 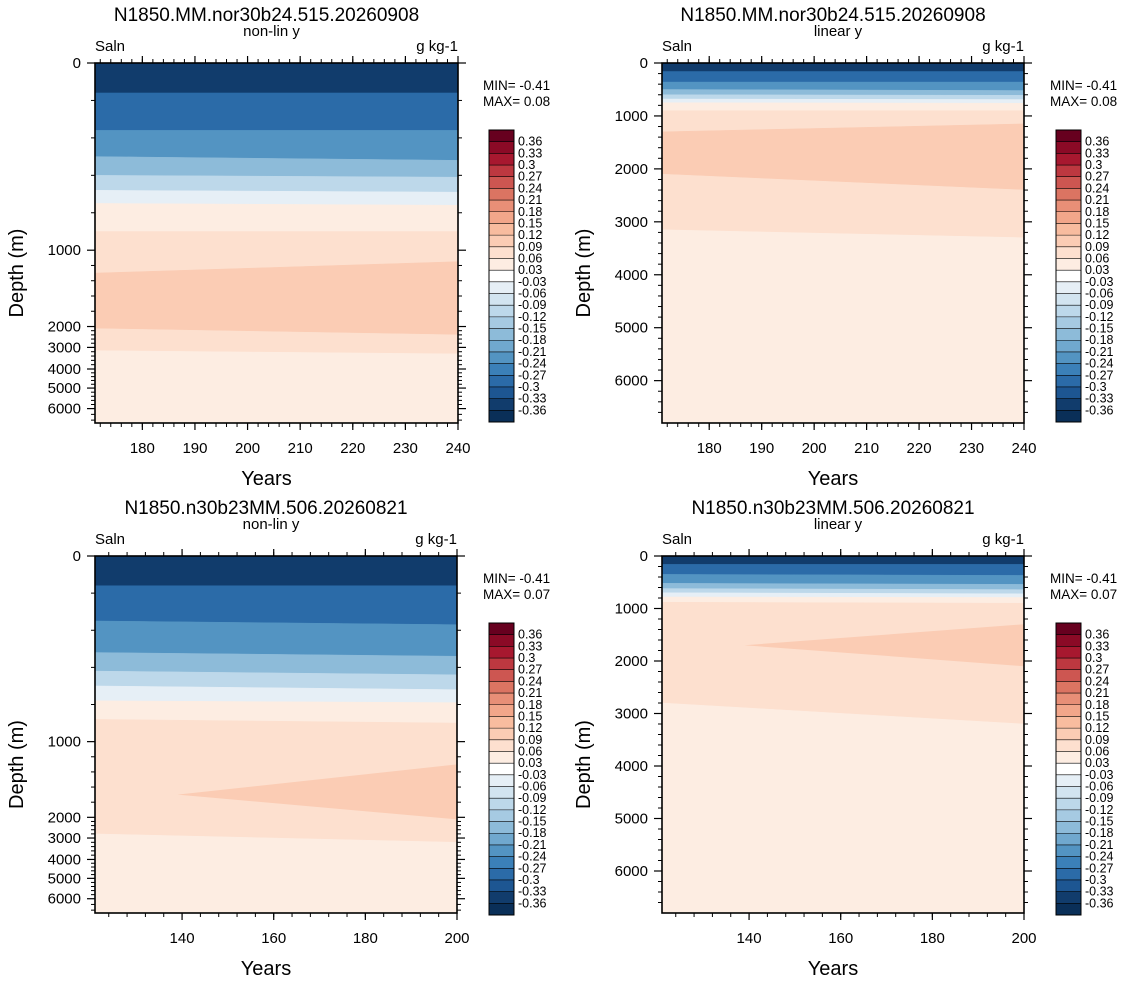 I want to click on x-tick-label: 220, so click(x=352, y=448).